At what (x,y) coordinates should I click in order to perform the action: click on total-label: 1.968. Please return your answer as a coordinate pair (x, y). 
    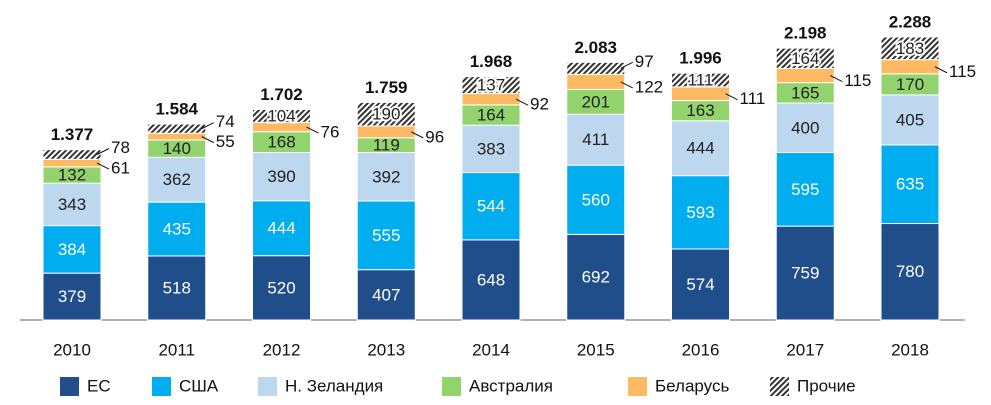
    Looking at the image, I should click on (491, 61).